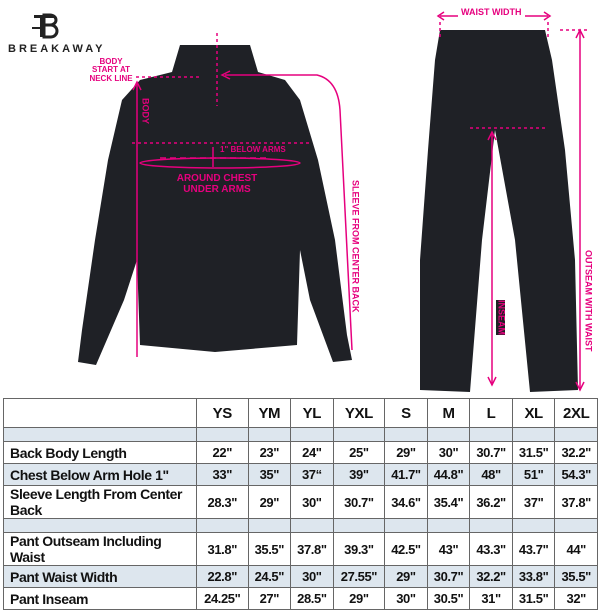 This screenshot has width=600, height=610. Describe the element at coordinates (57, 49) in the screenshot. I see `brand-name: BREAKAWAY` at that location.